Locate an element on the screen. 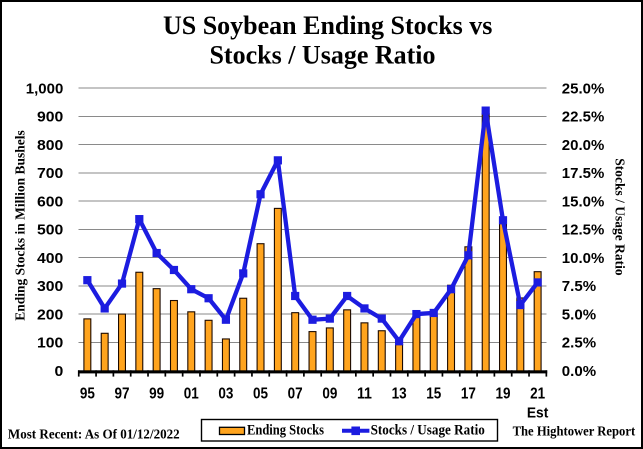 Image resolution: width=643 pixels, height=449 pixels. svg-text: 25.0% is located at coordinates (583, 88).